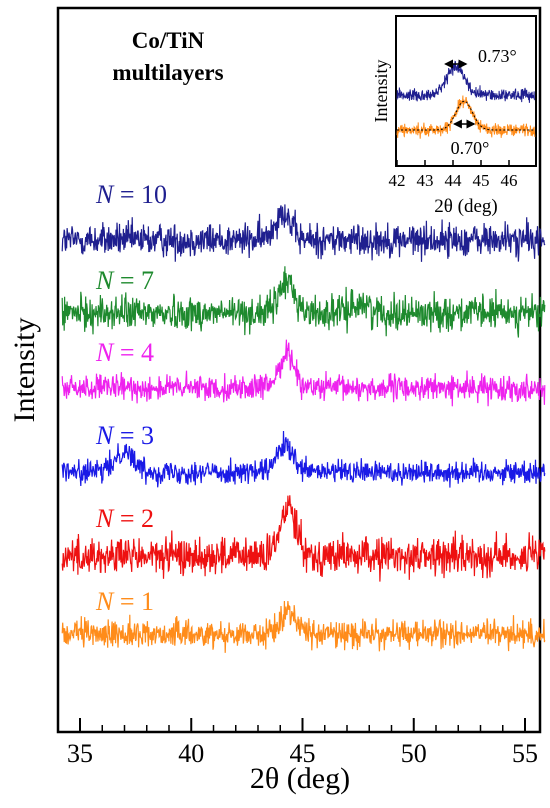  What do you see at coordinates (465, 206) in the screenshot?
I see `inset-x-axis-title: 2θ (deg)` at bounding box center [465, 206].